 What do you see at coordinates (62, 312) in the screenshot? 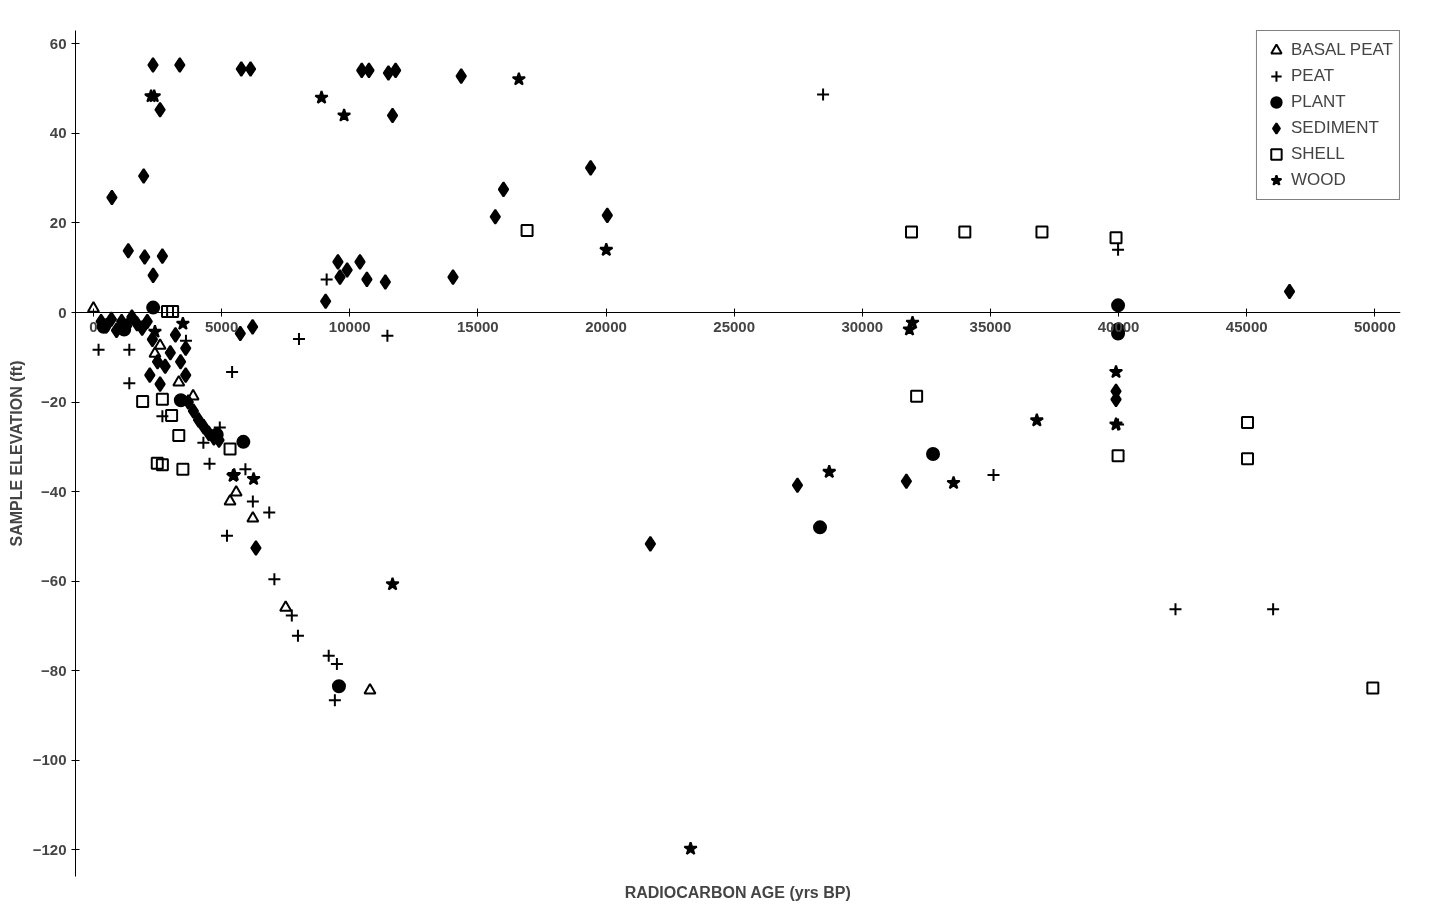
I see `y-tick-label: 0` at bounding box center [62, 312].